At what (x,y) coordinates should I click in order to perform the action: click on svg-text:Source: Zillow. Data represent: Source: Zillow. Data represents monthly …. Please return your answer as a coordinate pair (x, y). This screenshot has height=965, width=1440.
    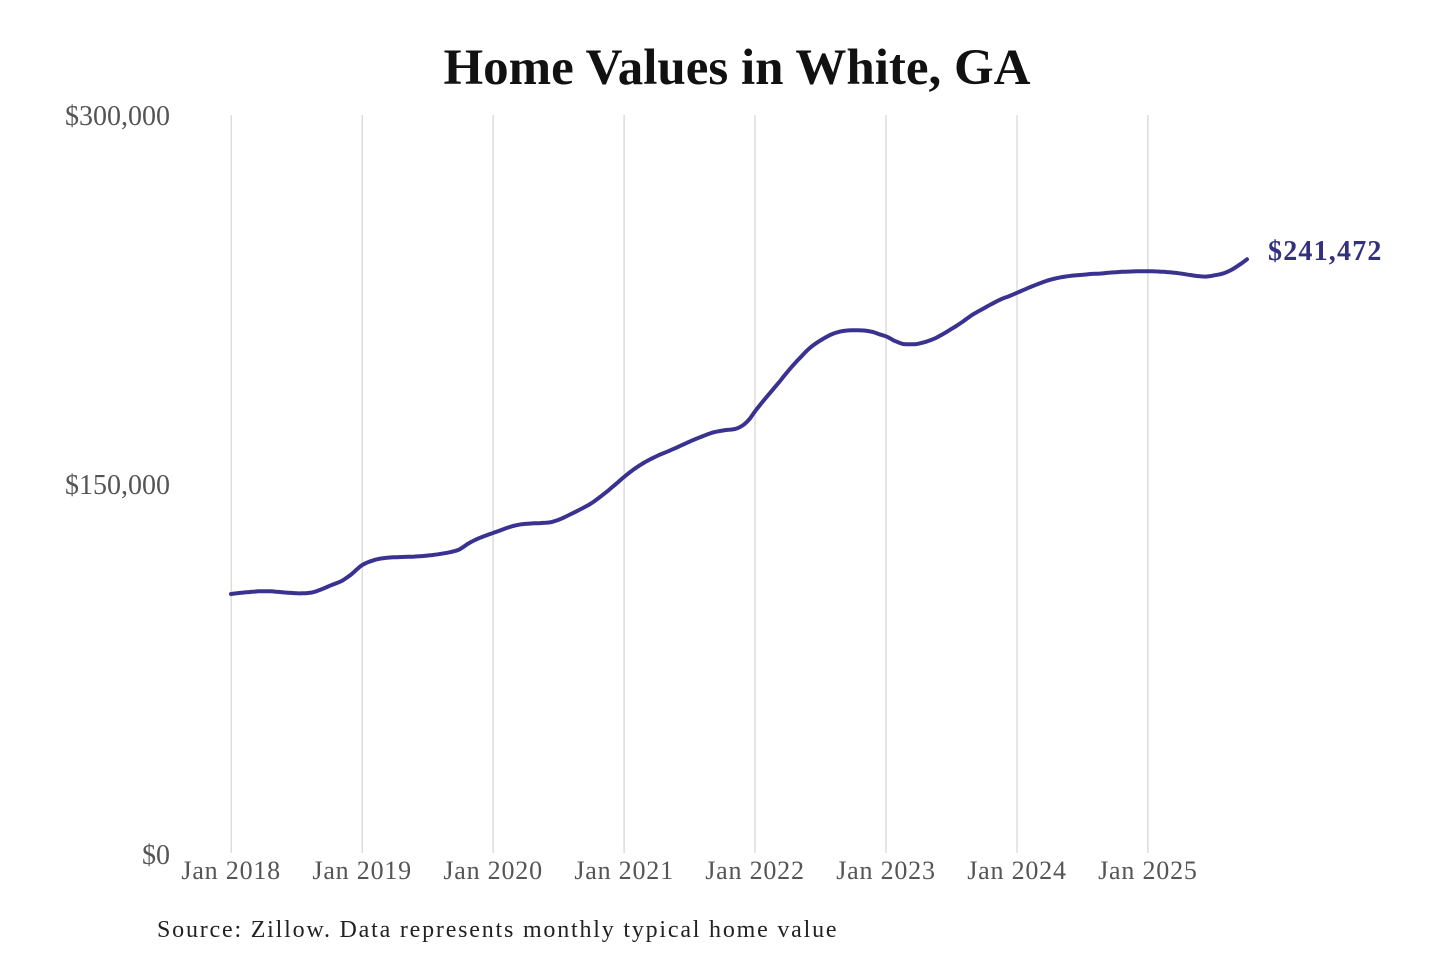
    Looking at the image, I should click on (497, 930).